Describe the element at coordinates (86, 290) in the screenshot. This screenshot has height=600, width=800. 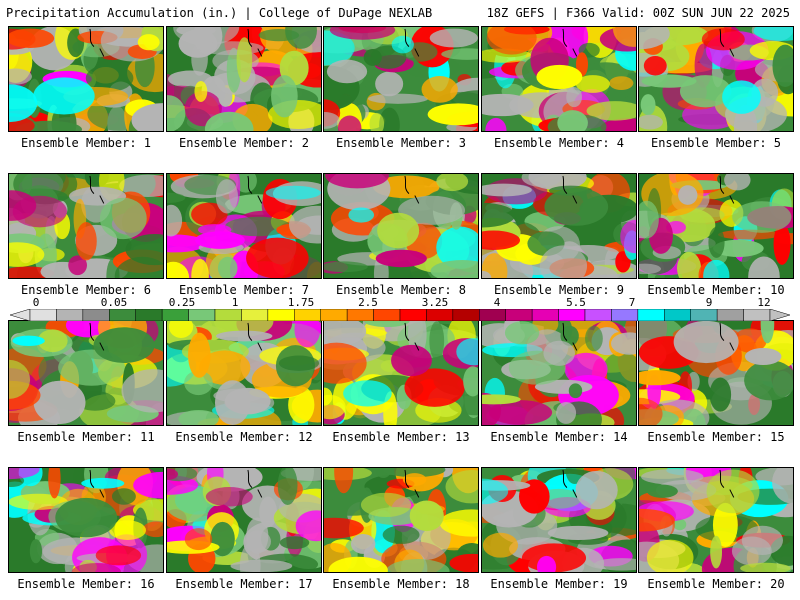
I see `member-label: Ensemble Member: 6` at that location.